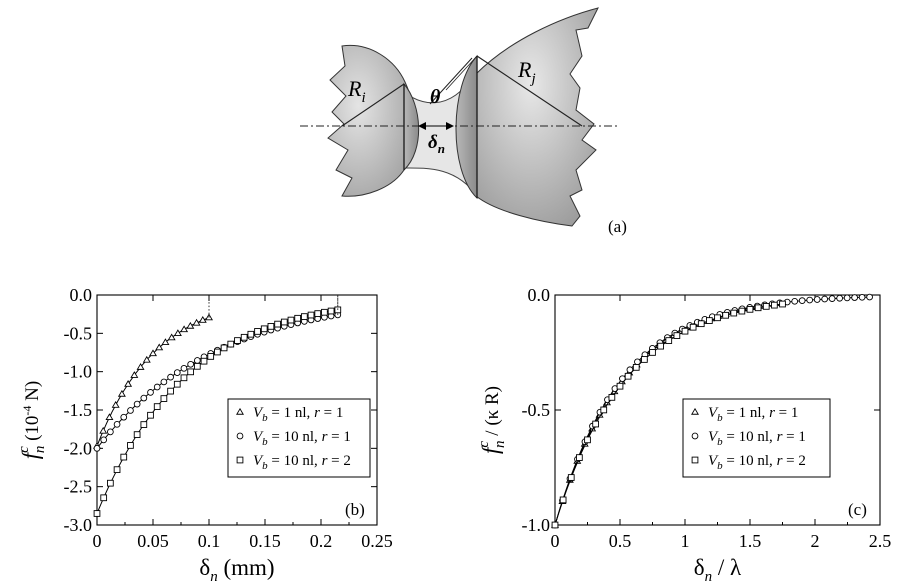  I want to click on x-tick-label: 1, so click(685, 541).